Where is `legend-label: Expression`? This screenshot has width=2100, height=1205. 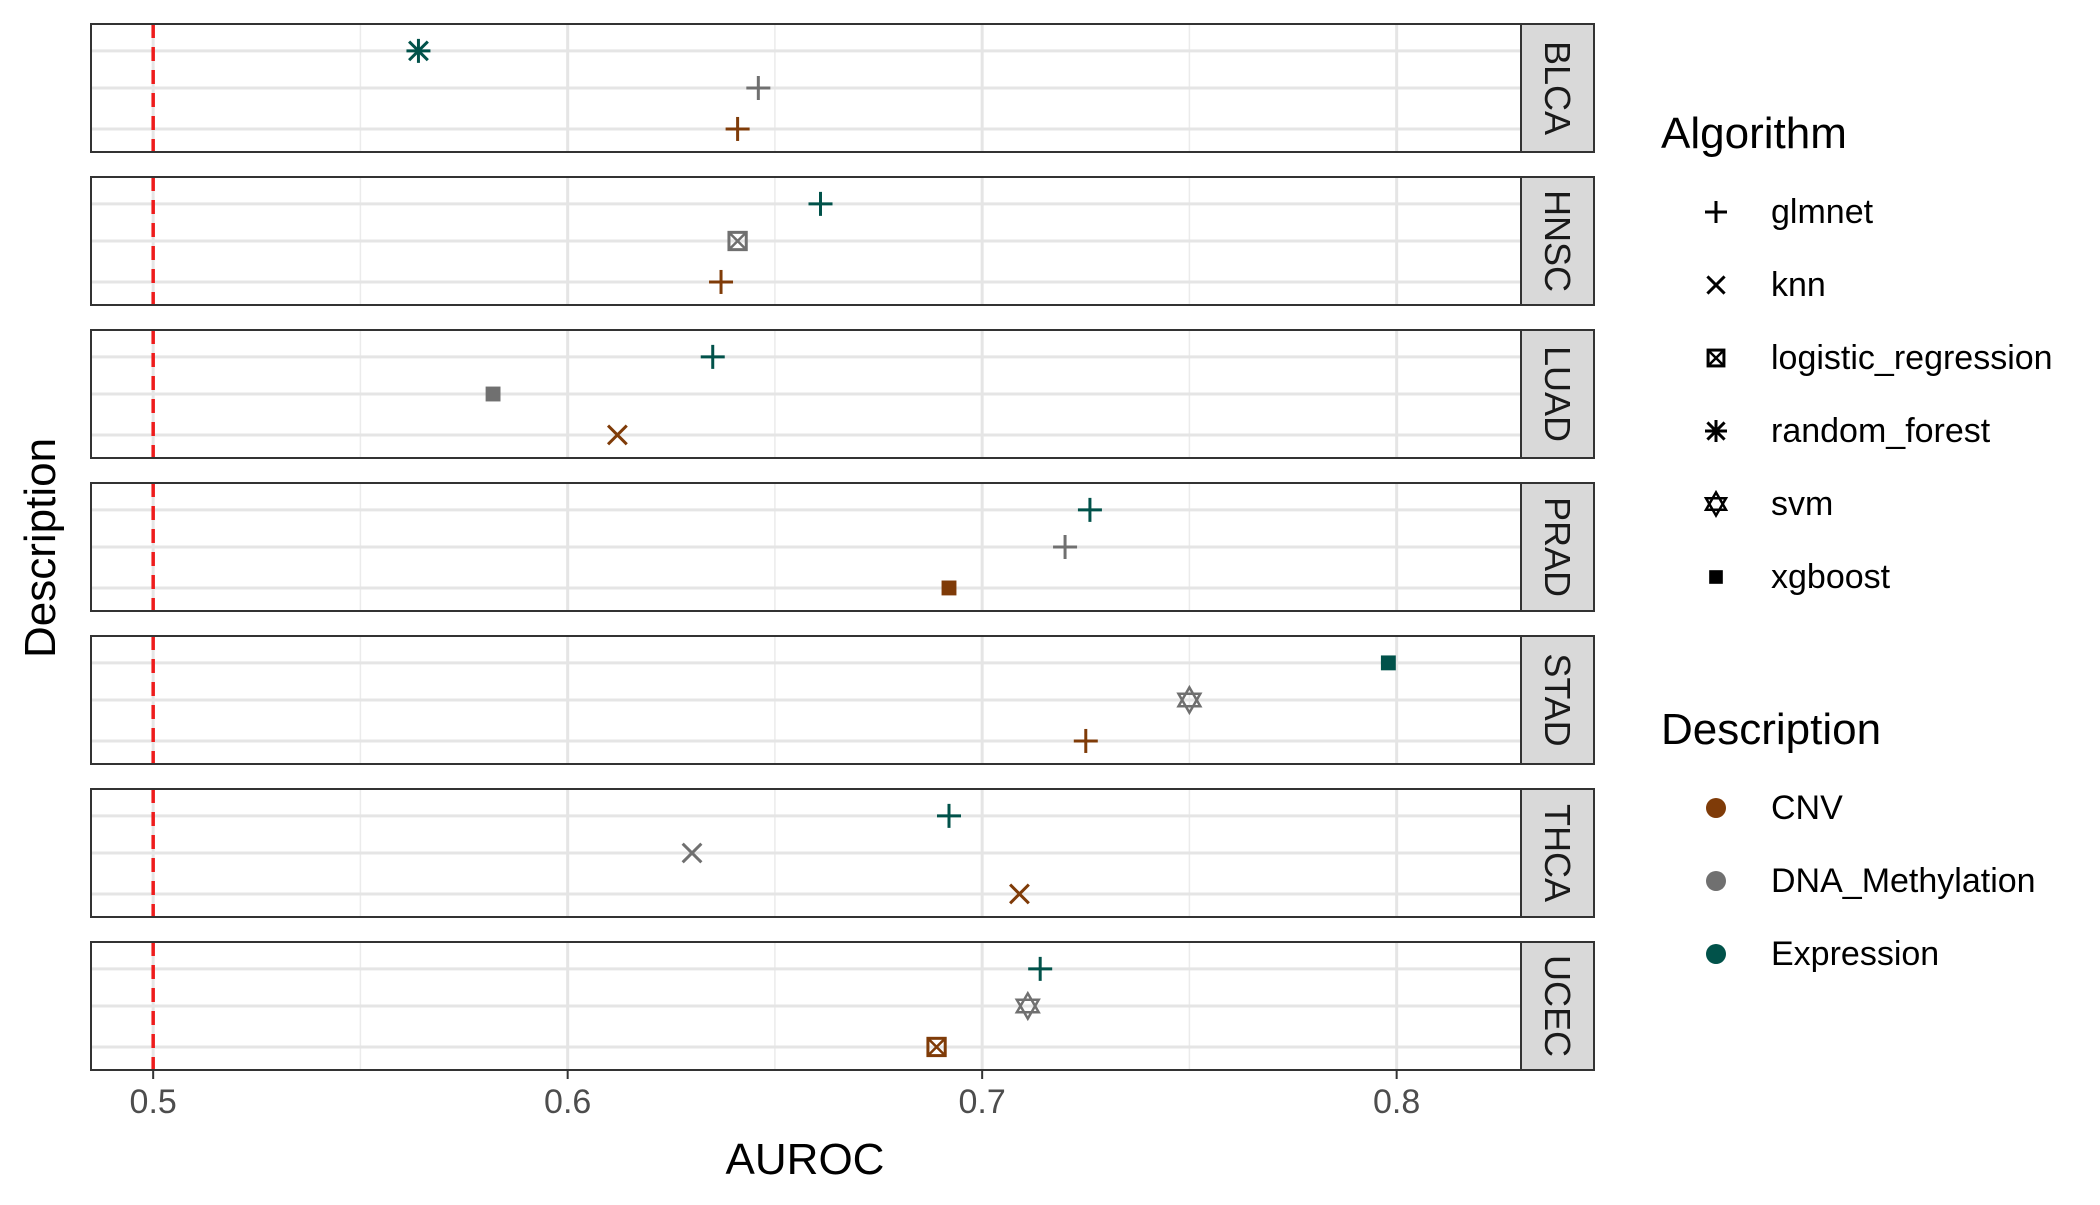
legend-label: Expression is located at coordinates (1855, 954).